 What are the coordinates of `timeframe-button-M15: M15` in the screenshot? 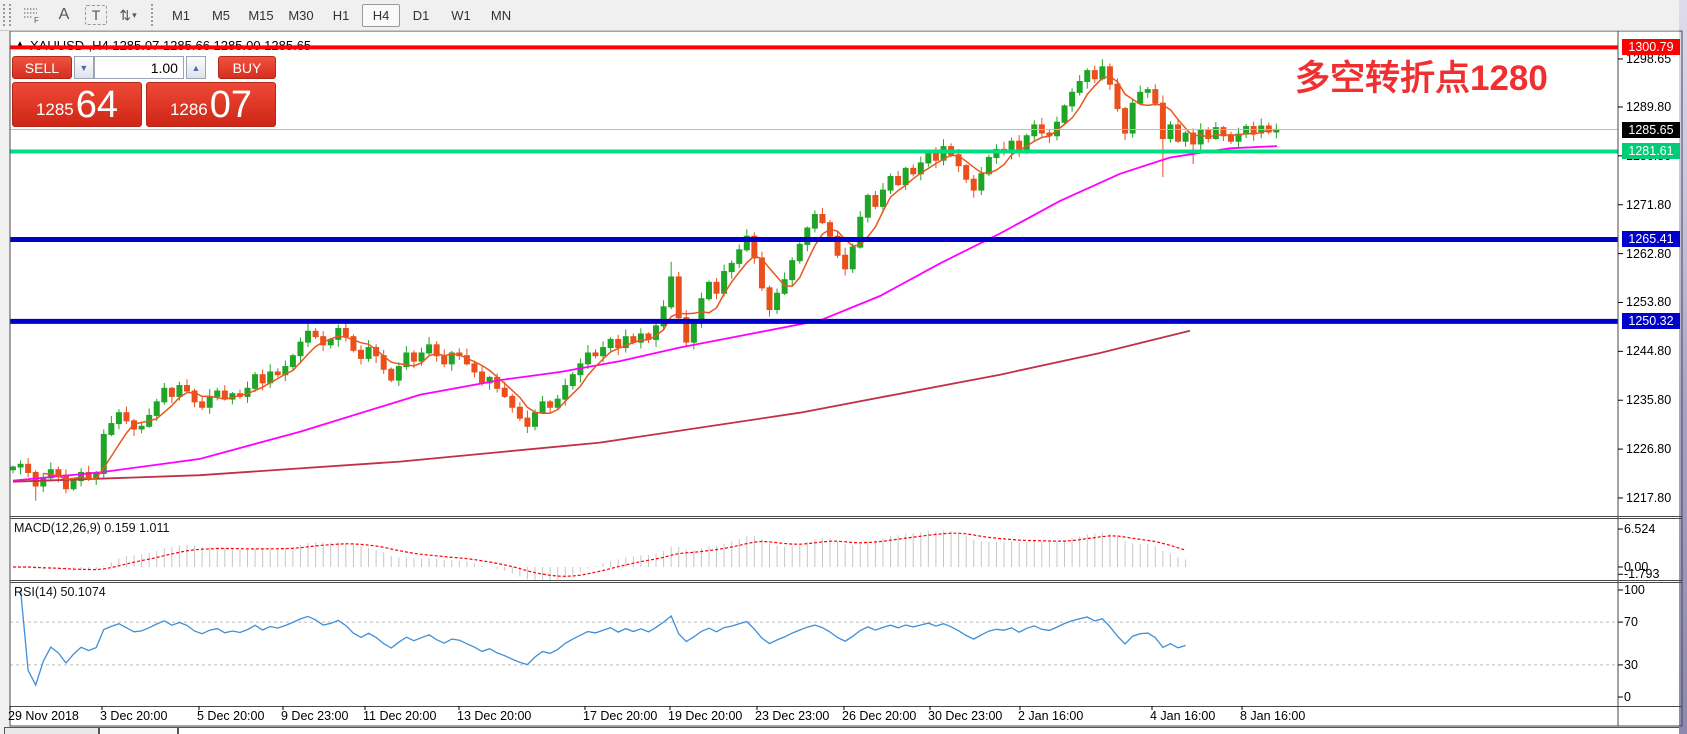 It's located at (261, 15).